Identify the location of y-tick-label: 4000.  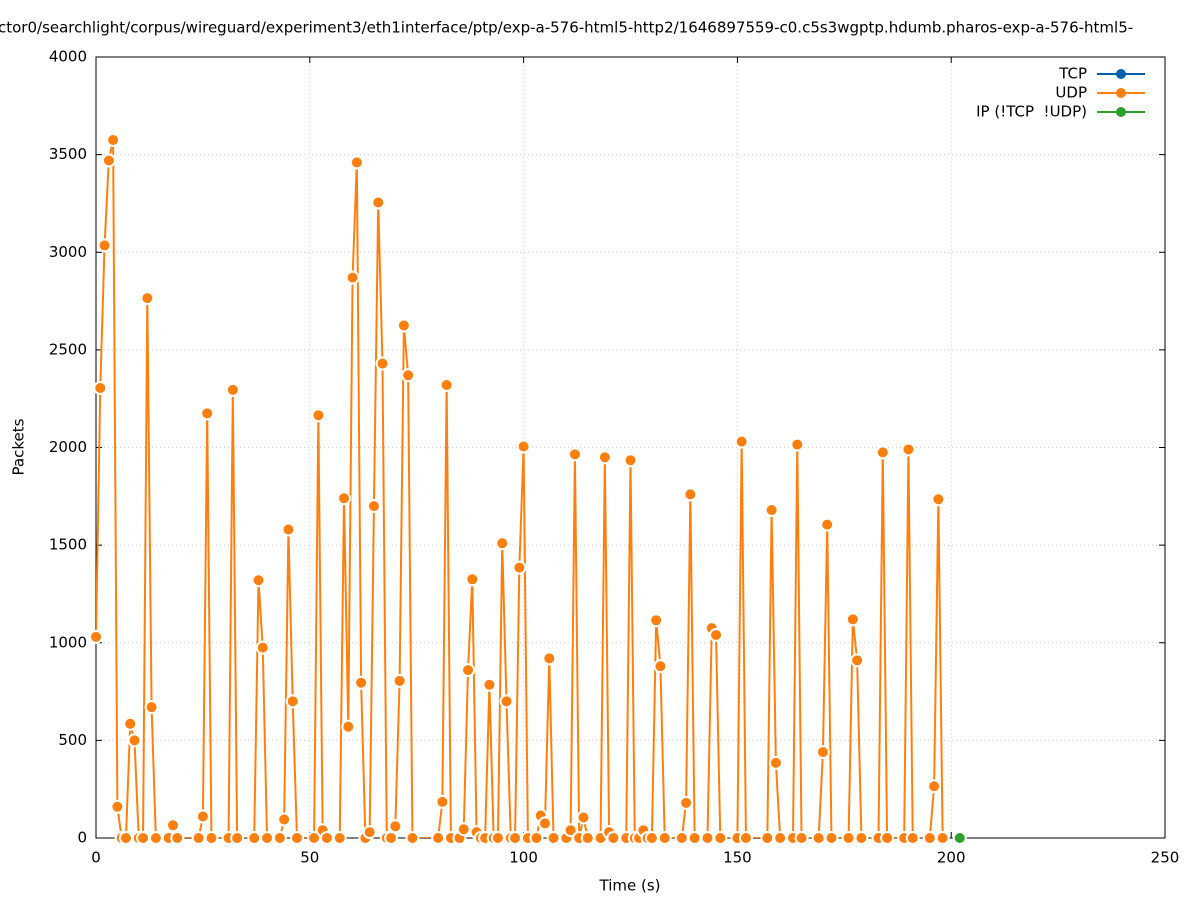
(68, 57).